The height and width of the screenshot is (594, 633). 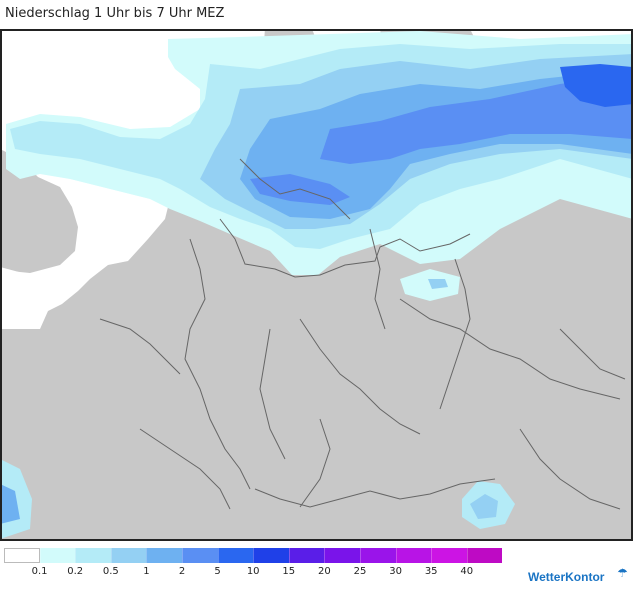 What do you see at coordinates (289, 571) in the screenshot?
I see `legend-label: 15` at bounding box center [289, 571].